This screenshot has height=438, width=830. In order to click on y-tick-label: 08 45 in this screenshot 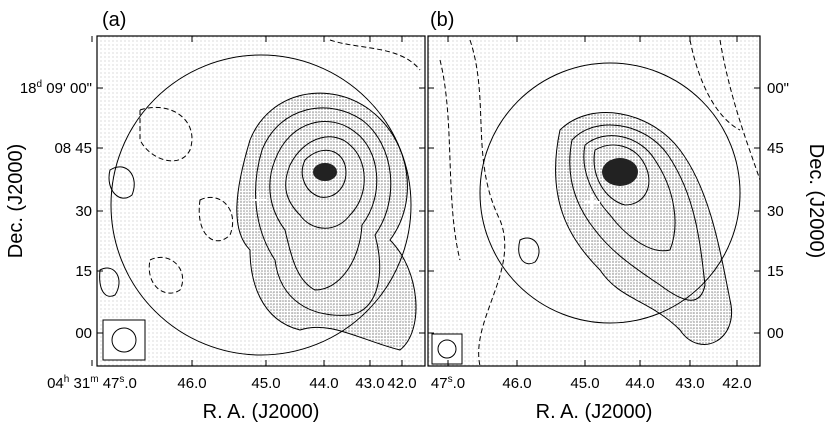, I will do `click(73, 148)`.